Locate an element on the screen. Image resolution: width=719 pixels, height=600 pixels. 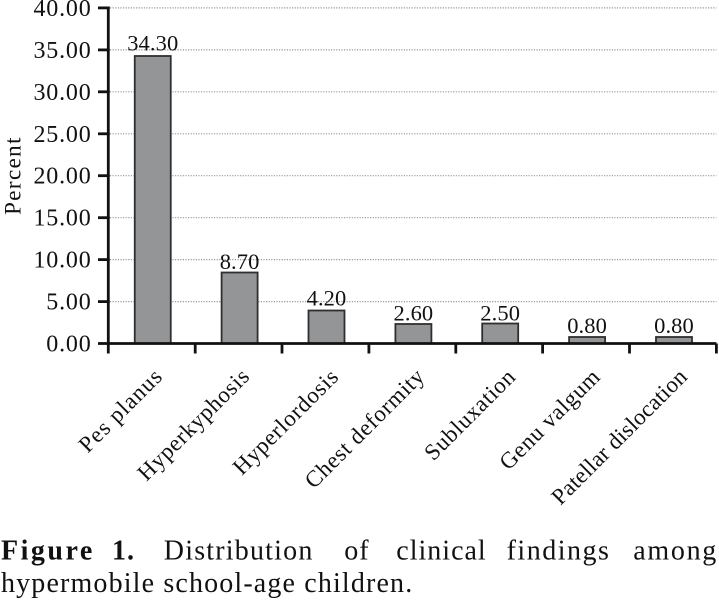
svg-text: 5.00 is located at coordinates (68, 303).